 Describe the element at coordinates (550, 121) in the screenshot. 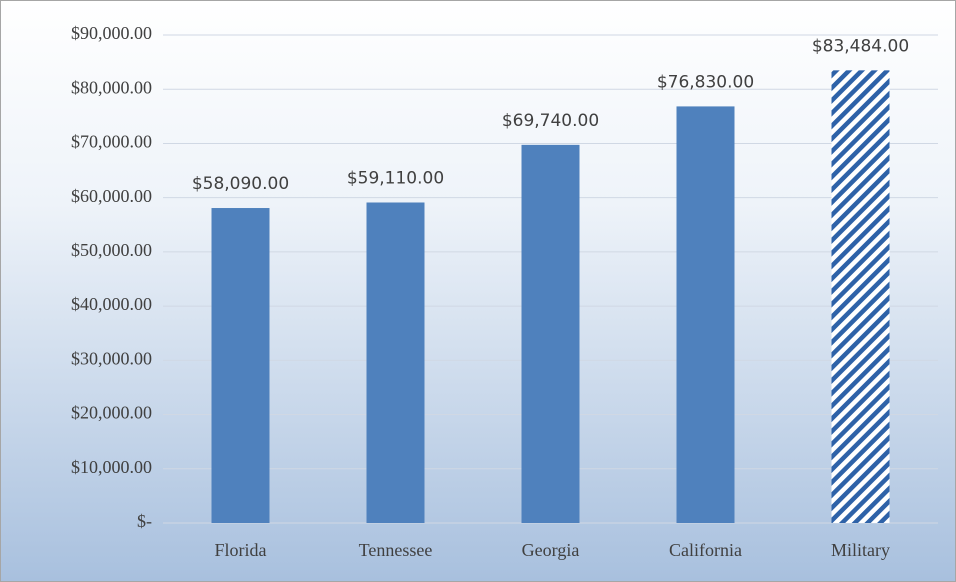

I see `data-label: $69,740.00` at that location.